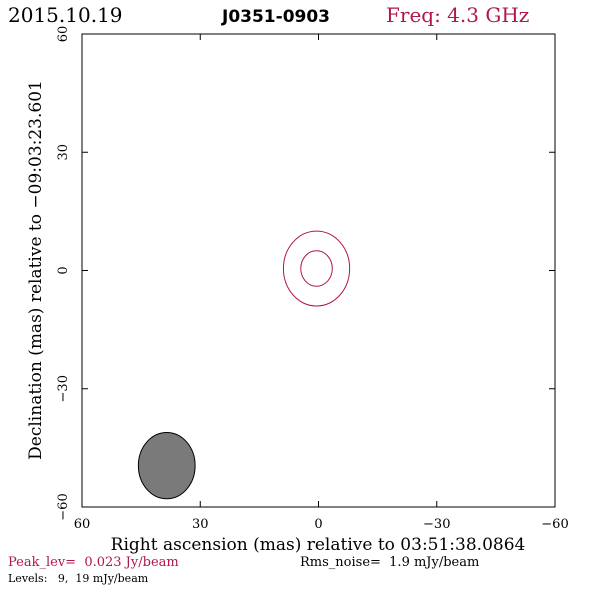  I want to click on contour-lines, so click(316, 268).